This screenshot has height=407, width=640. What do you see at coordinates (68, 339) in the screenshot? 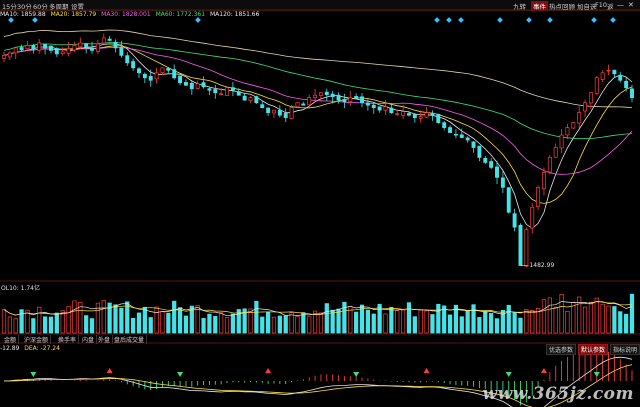
I see `tab-turnover: 换手率` at bounding box center [68, 339].